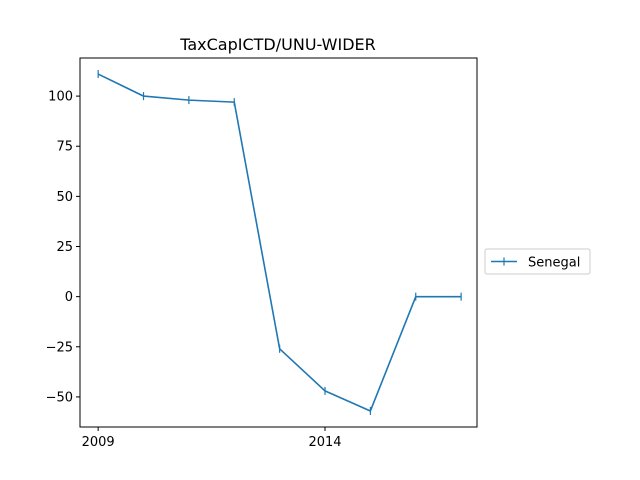  Describe the element at coordinates (64, 197) in the screenshot. I see `y-tick-label: 50` at that location.